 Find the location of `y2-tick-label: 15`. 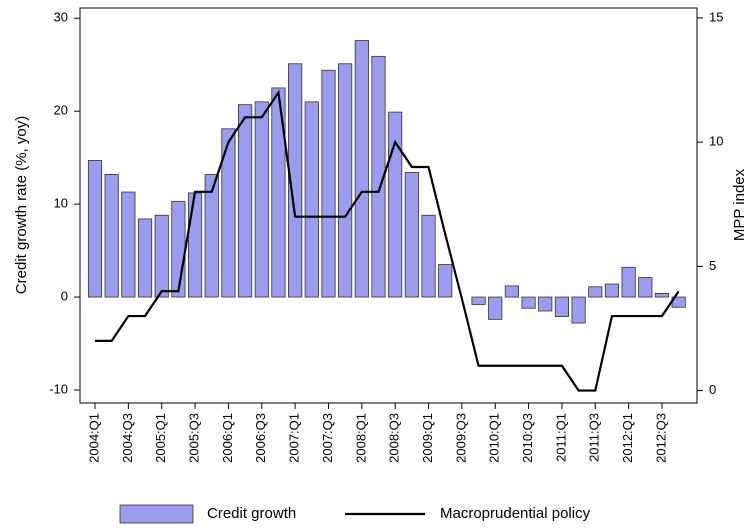

y2-tick-label: 15 is located at coordinates (716, 16).